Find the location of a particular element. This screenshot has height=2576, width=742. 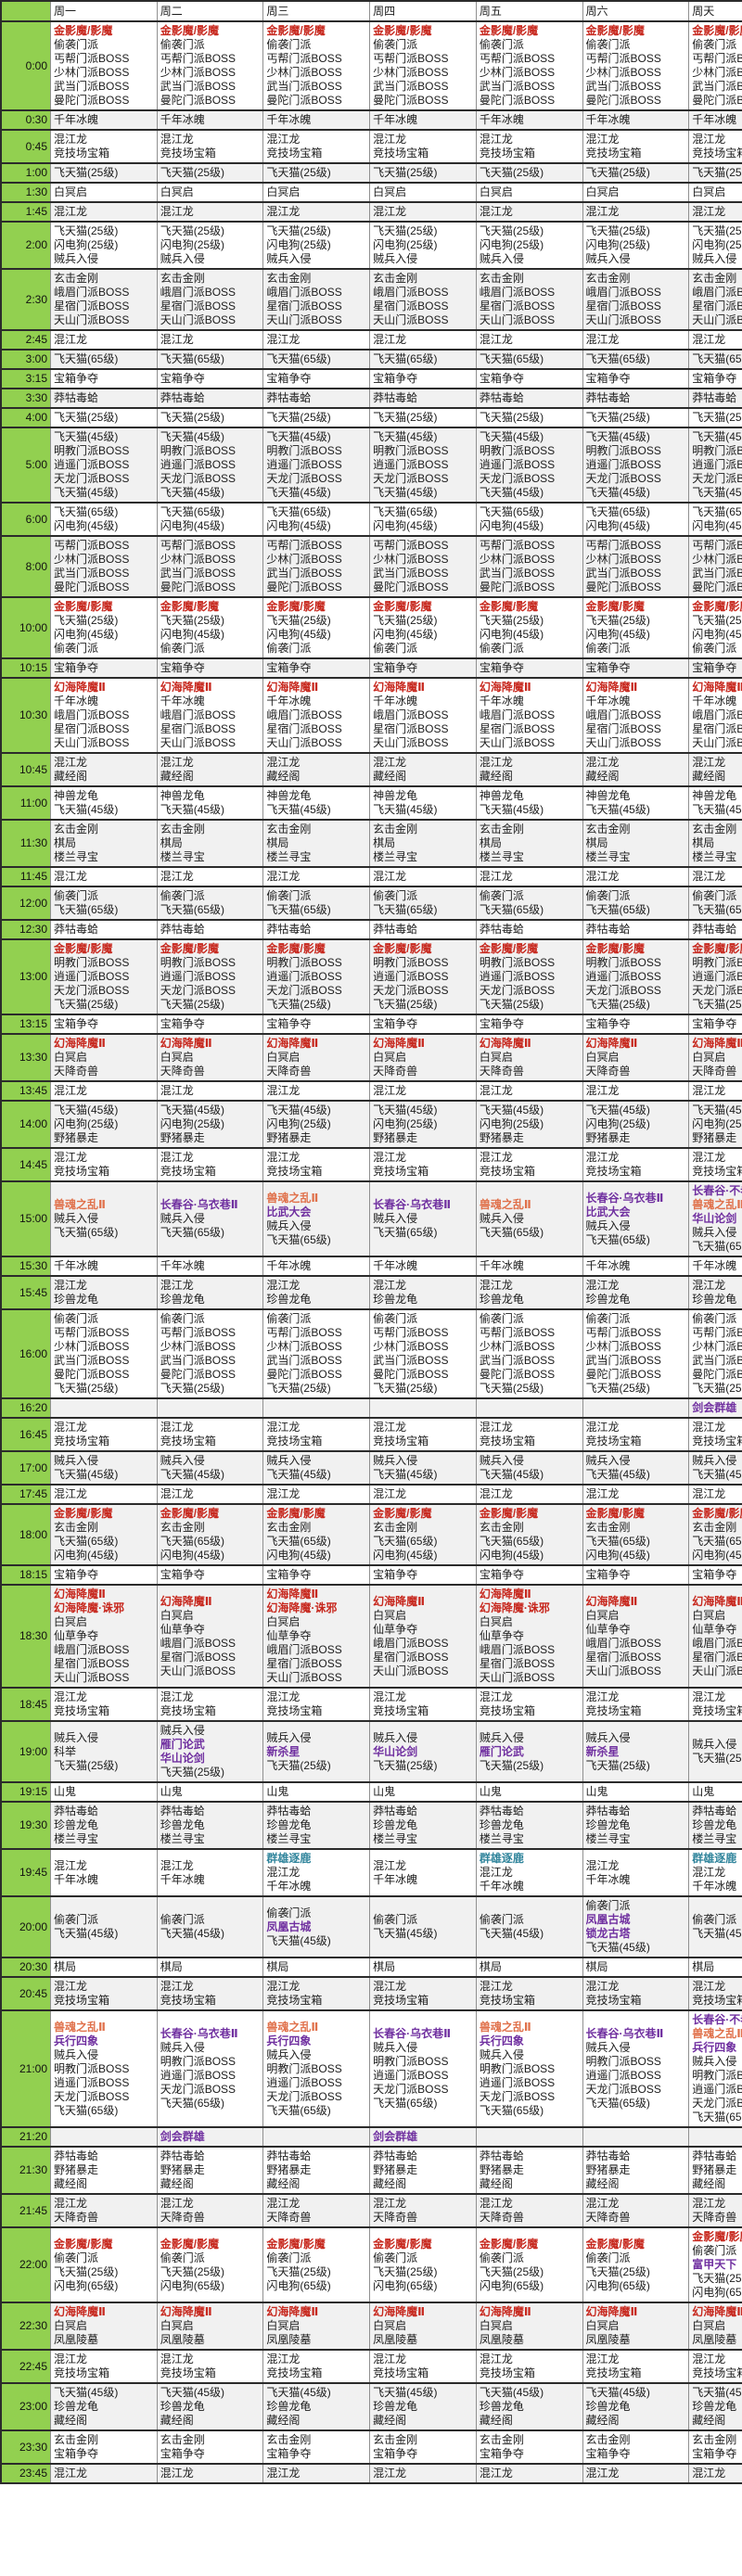

schedule-cell: 金影魔/影魔玄击金刚飞天猫(65级)闪电狗(45级) is located at coordinates (209, 1534).